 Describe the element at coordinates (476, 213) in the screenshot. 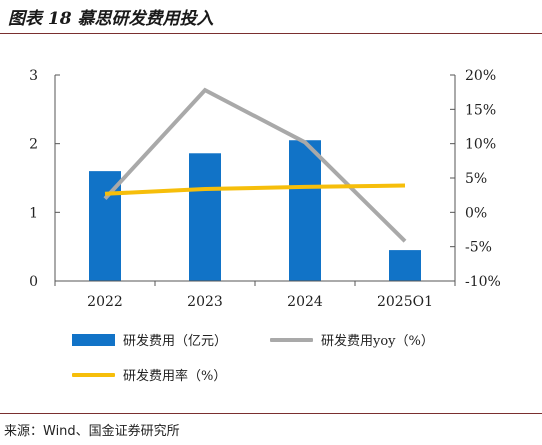

I see `right-tick-label: 0%` at that location.